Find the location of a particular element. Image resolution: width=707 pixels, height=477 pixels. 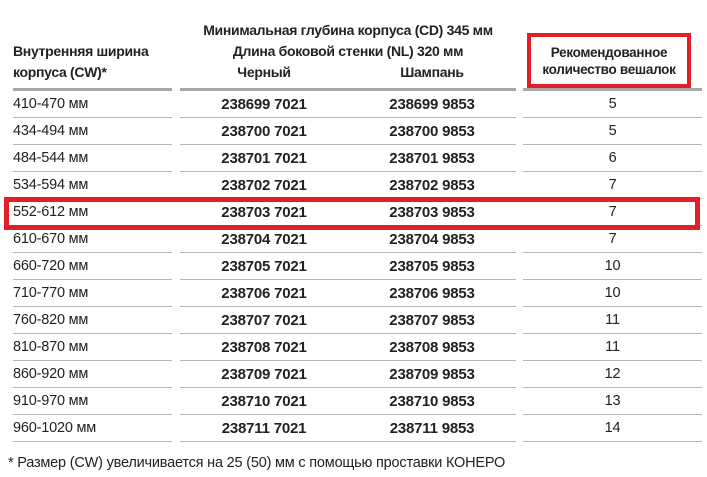

table-row: 860-920 мм 238709 7021 238709 9853 12 is located at coordinates (353, 374).